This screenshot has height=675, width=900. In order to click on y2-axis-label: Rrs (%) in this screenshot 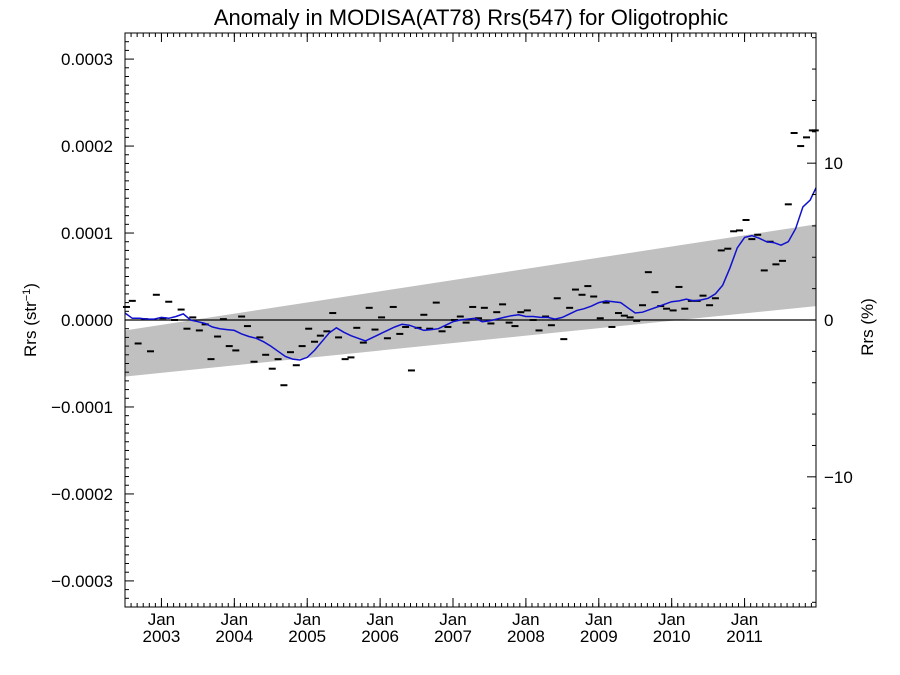, I will do `click(867, 327)`.